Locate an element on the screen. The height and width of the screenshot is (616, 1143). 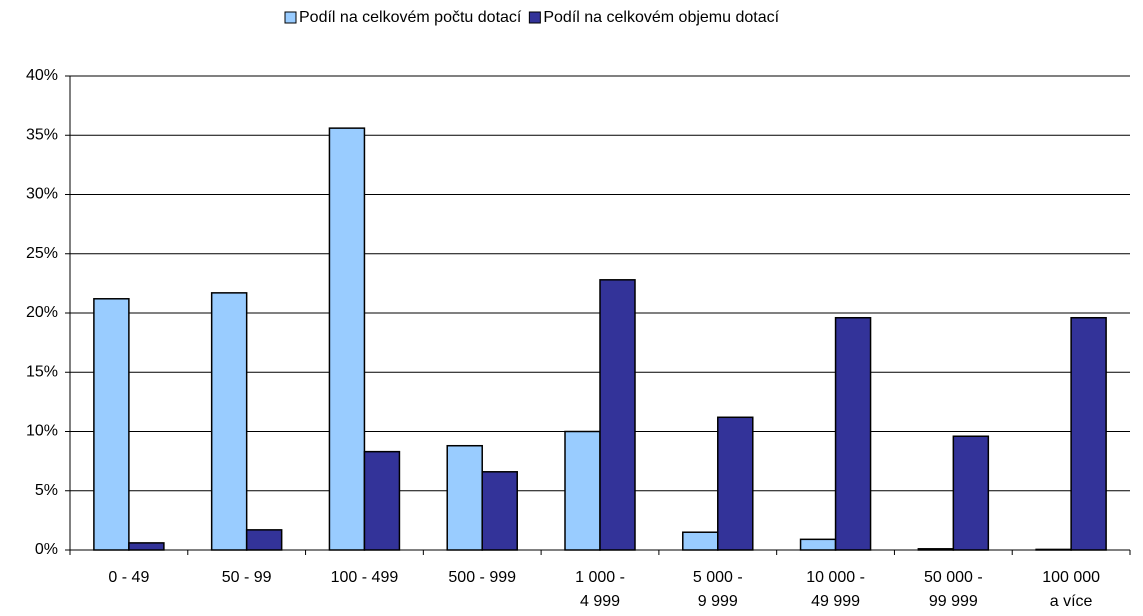
x-tick-label: 4 999 is located at coordinates (600, 601).